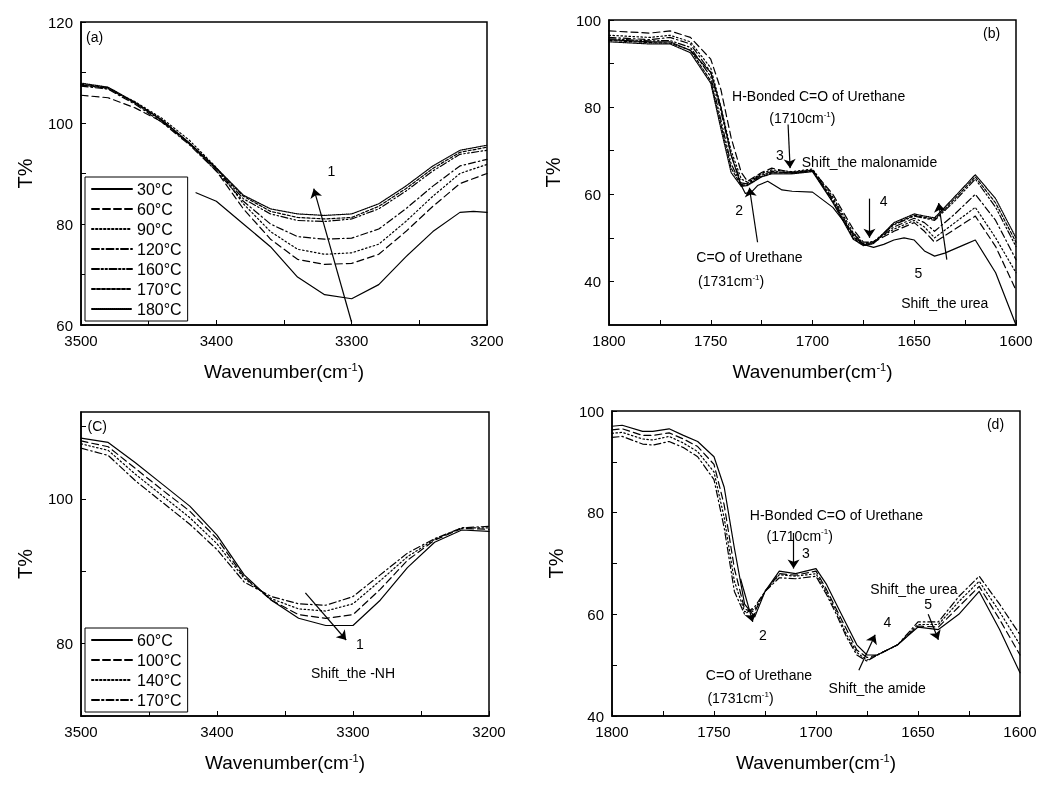 This screenshot has height=785, width=1040. I want to click on y-tick-label: 120, so click(60, 22).